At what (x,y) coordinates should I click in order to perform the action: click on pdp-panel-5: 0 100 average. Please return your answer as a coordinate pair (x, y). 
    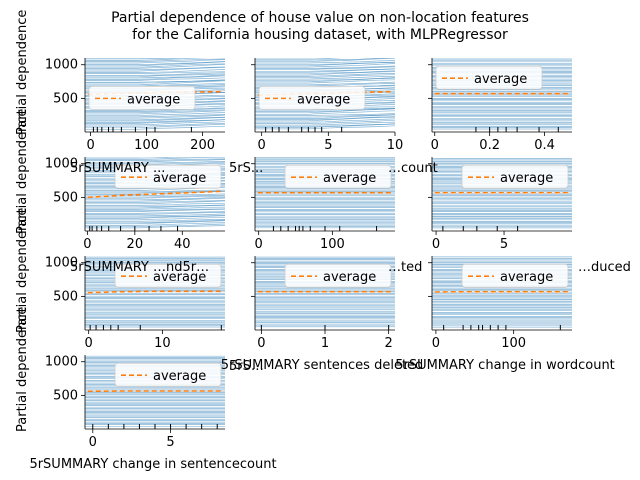
    Looking at the image, I should click on (323, 204).